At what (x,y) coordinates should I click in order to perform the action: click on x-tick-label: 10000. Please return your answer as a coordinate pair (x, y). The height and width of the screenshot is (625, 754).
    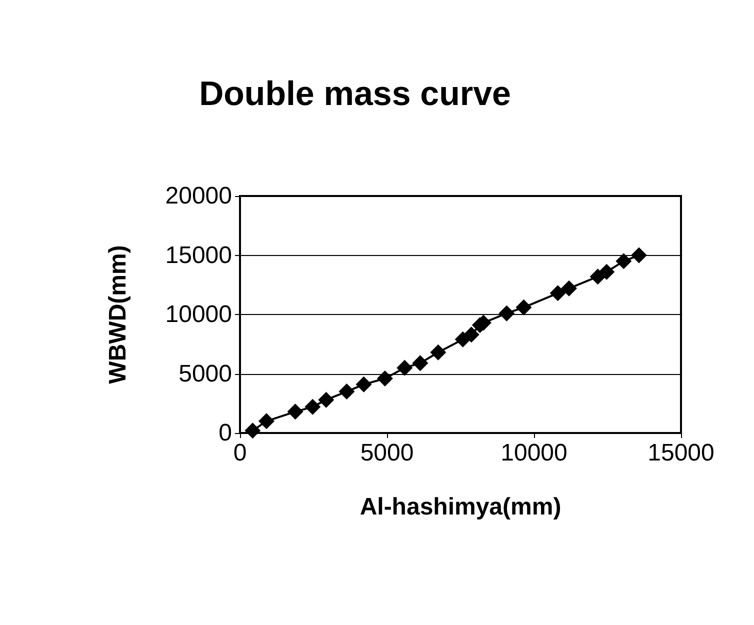
    Looking at the image, I should click on (534, 453).